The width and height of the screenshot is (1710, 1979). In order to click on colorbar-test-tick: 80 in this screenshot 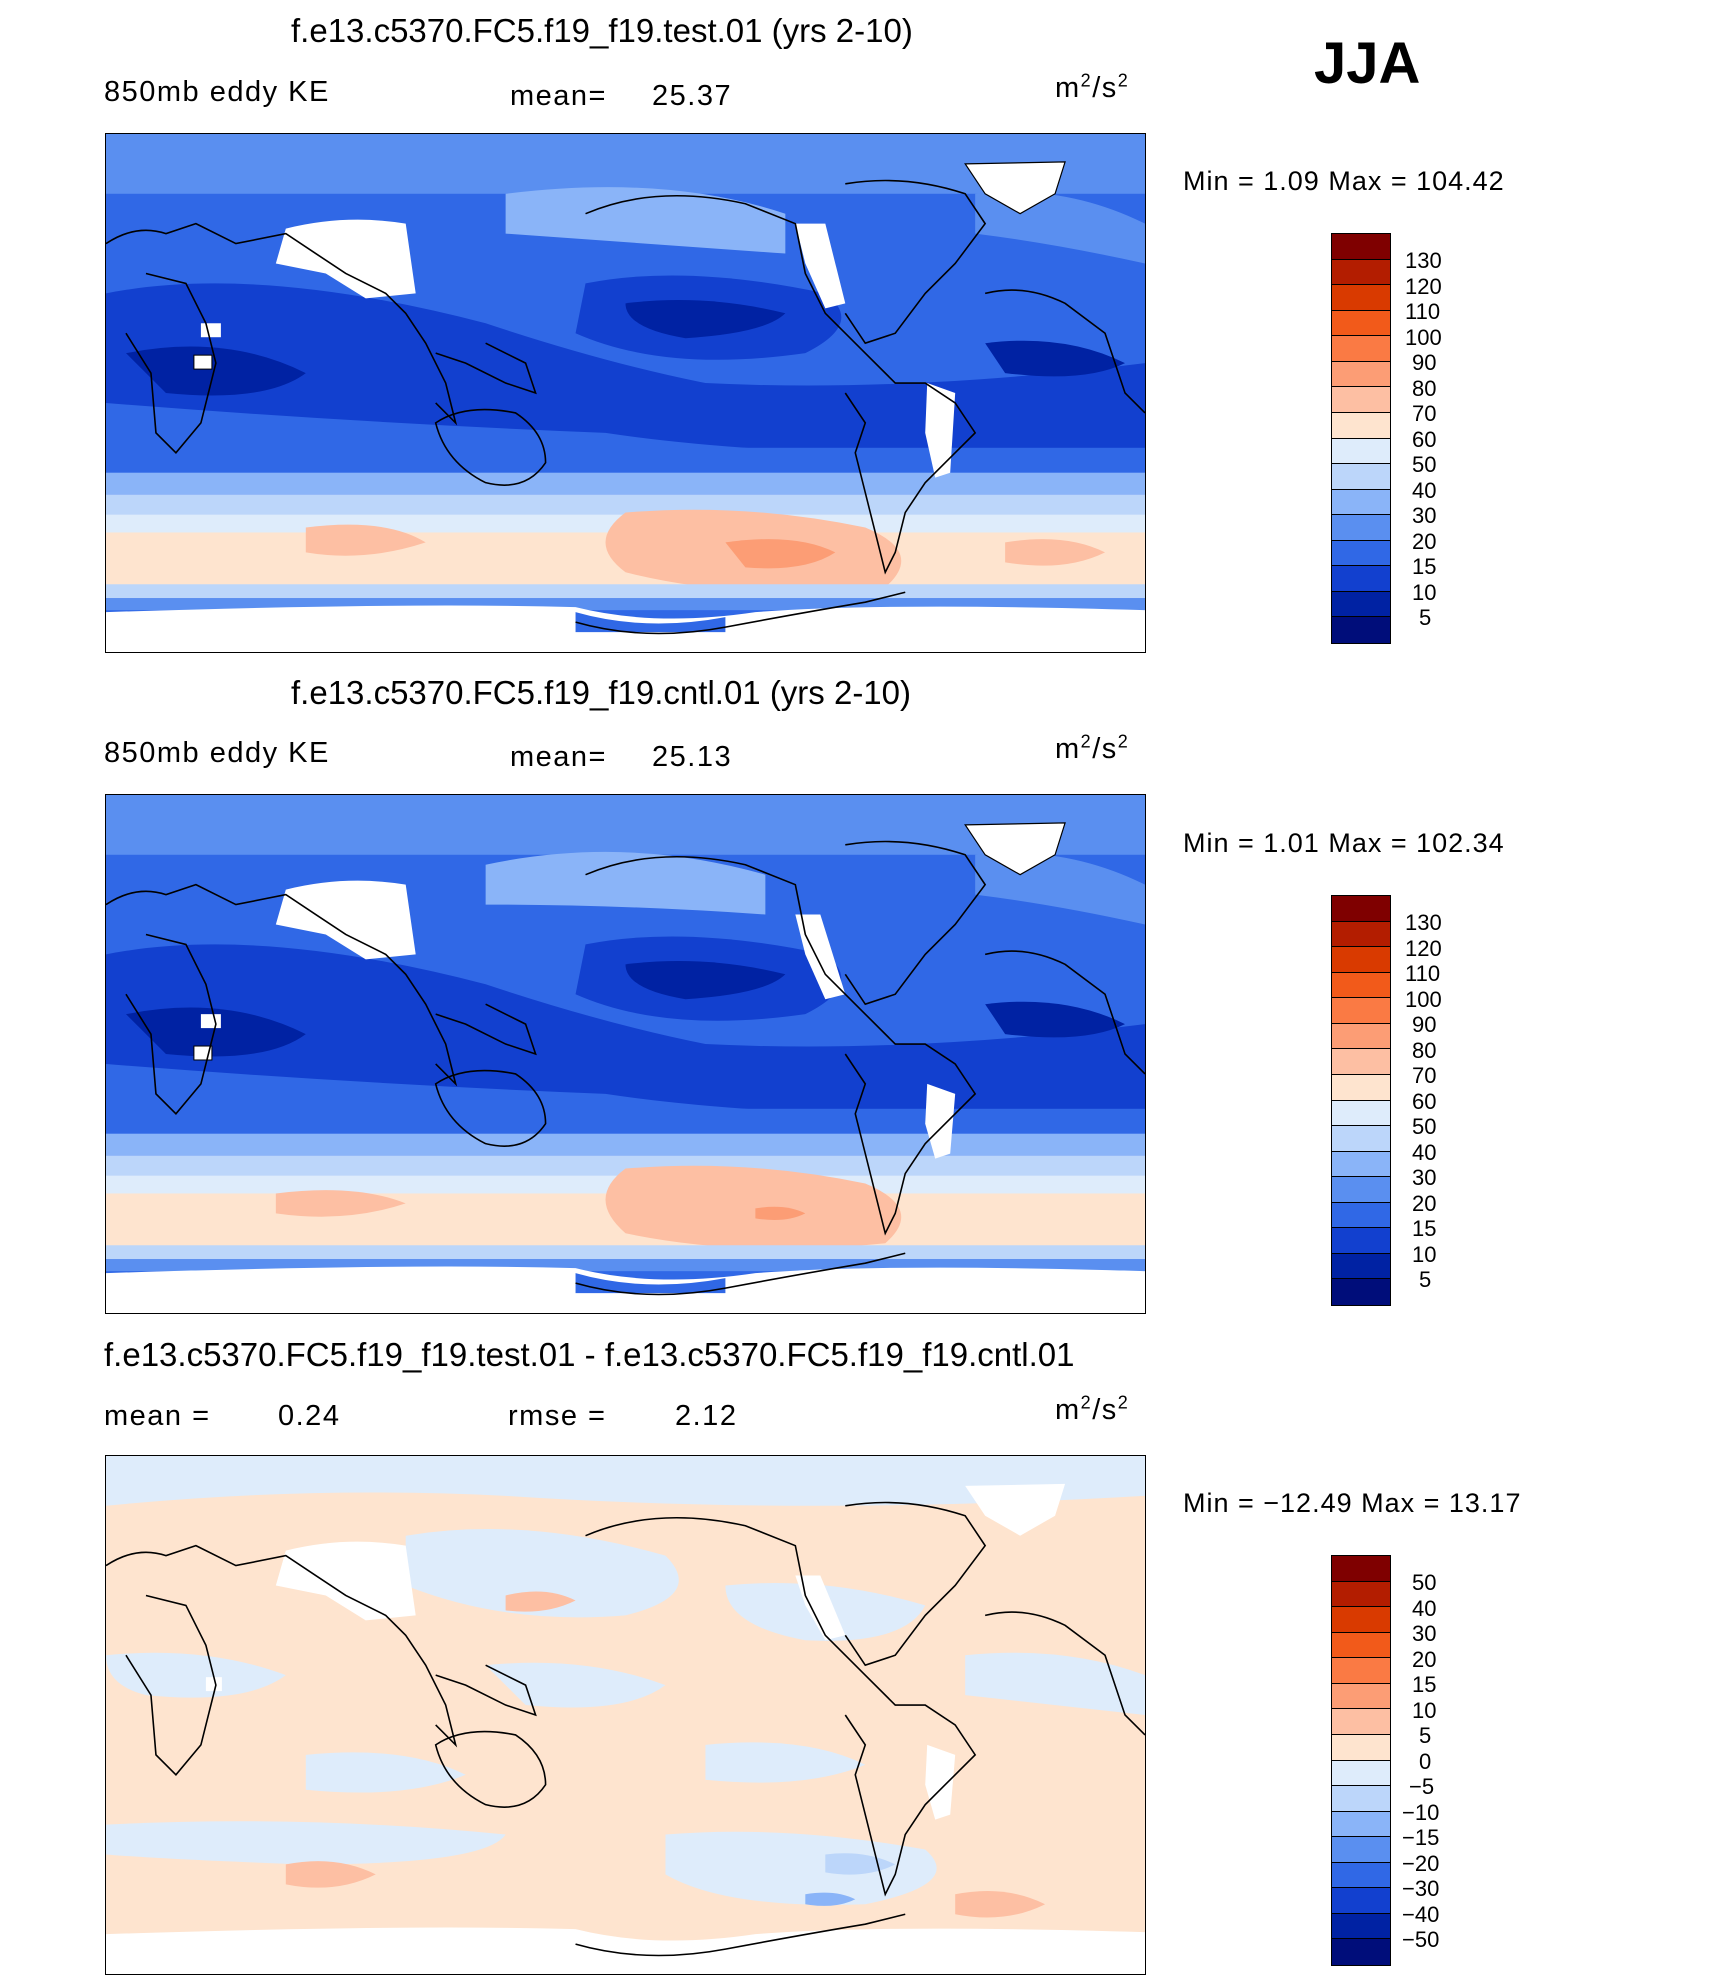, I will do `click(1424, 388)`.